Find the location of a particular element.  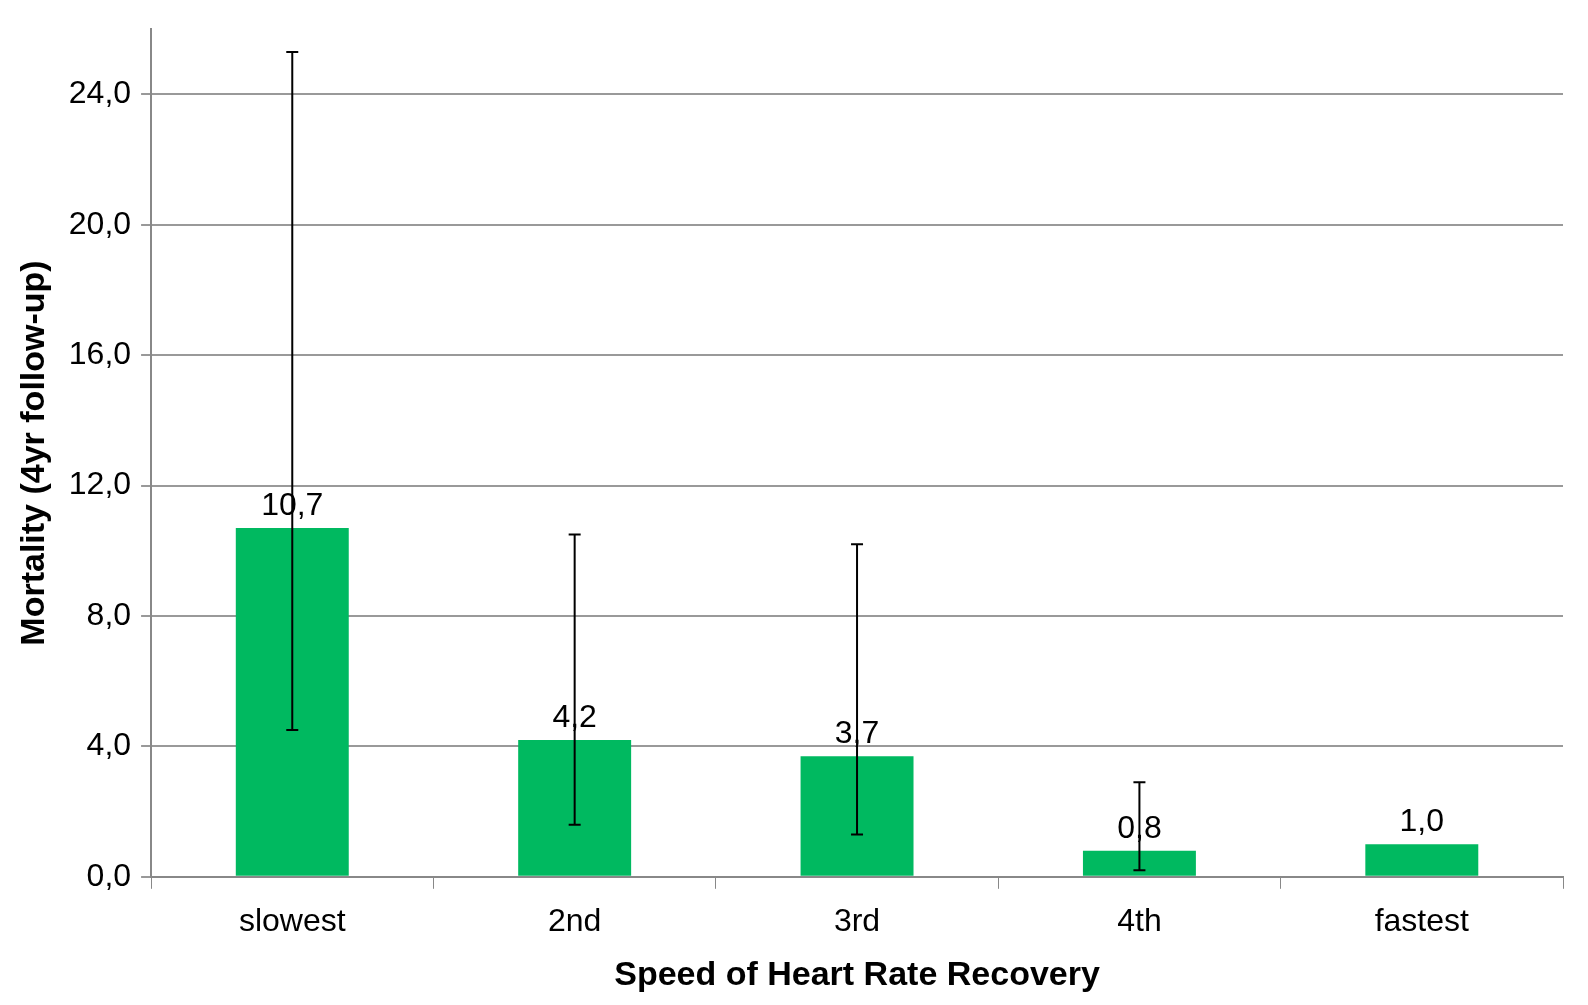

x-tick-label: fastest is located at coordinates (1422, 919).